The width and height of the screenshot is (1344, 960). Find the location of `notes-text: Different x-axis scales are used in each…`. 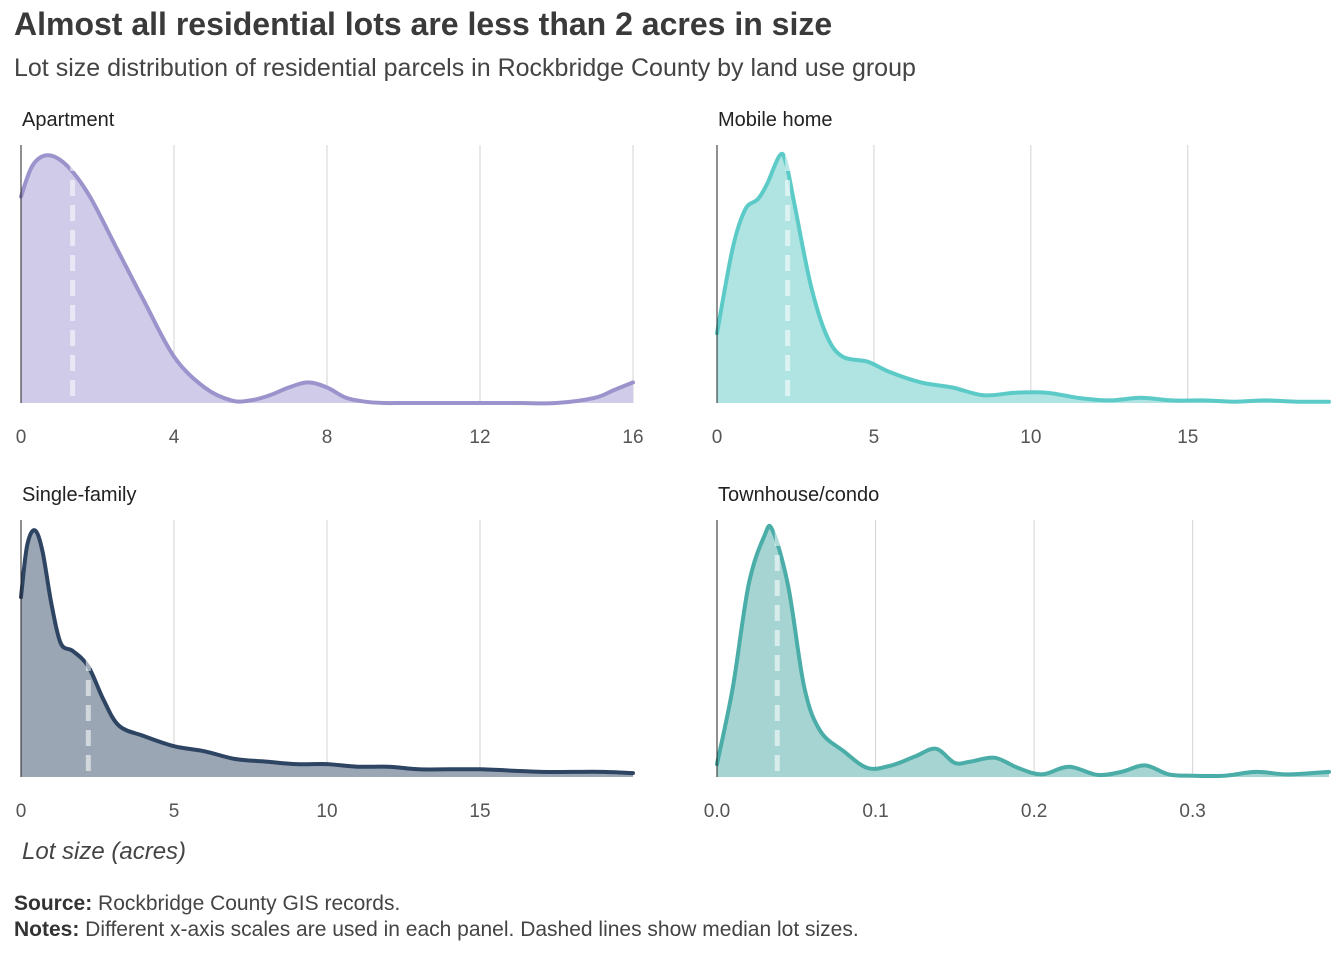

notes-text: Different x-axis scales are used in each… is located at coordinates (468, 929).